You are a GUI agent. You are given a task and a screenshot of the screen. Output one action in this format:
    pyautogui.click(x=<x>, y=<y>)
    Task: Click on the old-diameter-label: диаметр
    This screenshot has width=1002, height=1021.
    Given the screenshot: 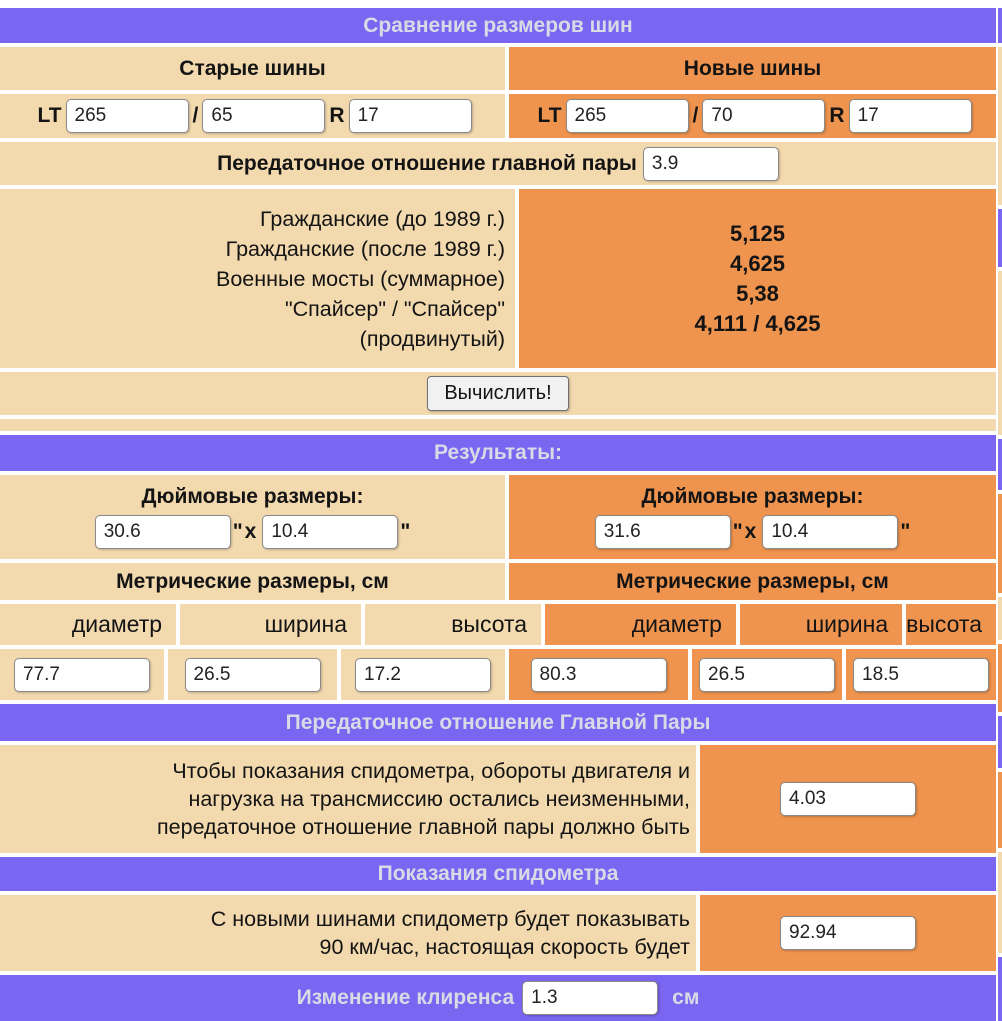 What is the action you would take?
    pyautogui.click(x=88, y=624)
    